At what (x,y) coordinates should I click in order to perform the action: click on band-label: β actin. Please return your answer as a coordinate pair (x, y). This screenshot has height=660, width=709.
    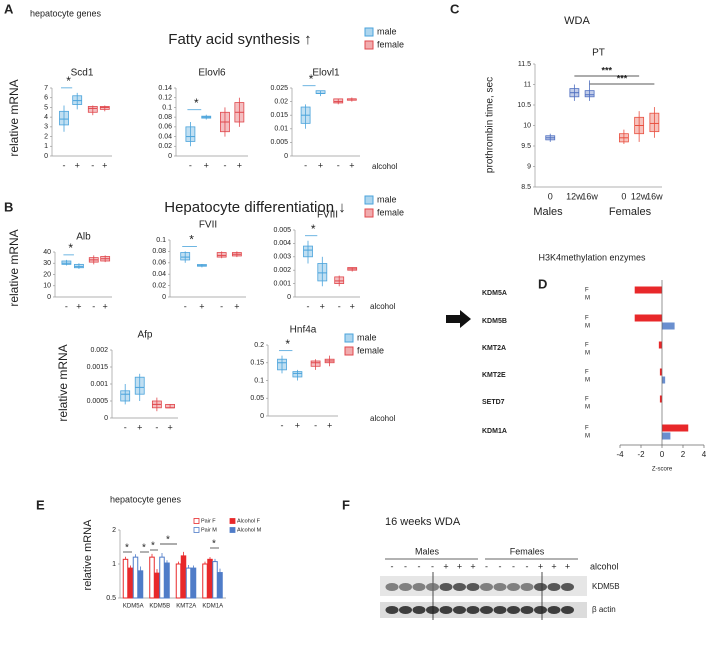
    Looking at the image, I should click on (604, 609).